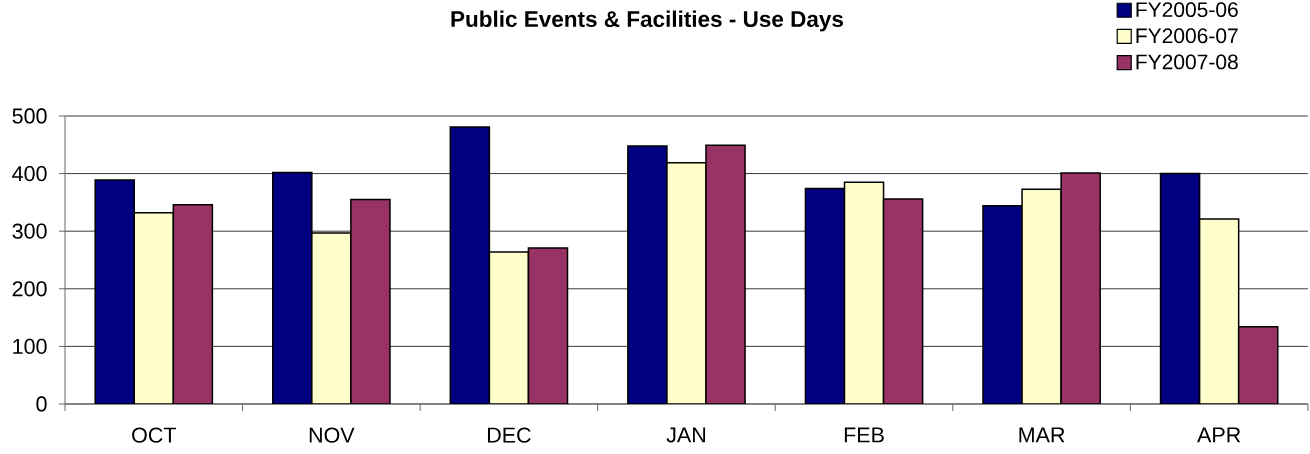 The image size is (1310, 454). Describe the element at coordinates (332, 435) in the screenshot. I see `x-tick-label: NOV` at that location.